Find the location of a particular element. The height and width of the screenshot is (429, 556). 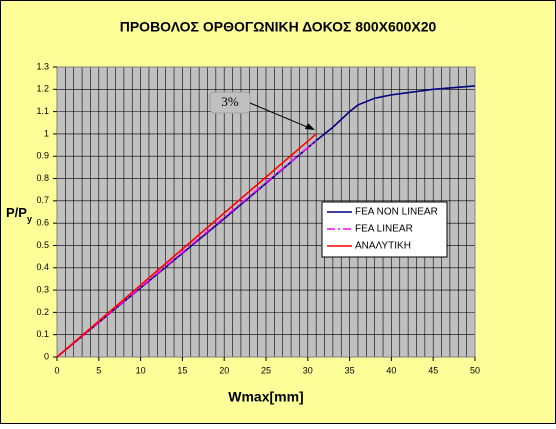

y-tick-label: 1.1 is located at coordinates (42, 111).